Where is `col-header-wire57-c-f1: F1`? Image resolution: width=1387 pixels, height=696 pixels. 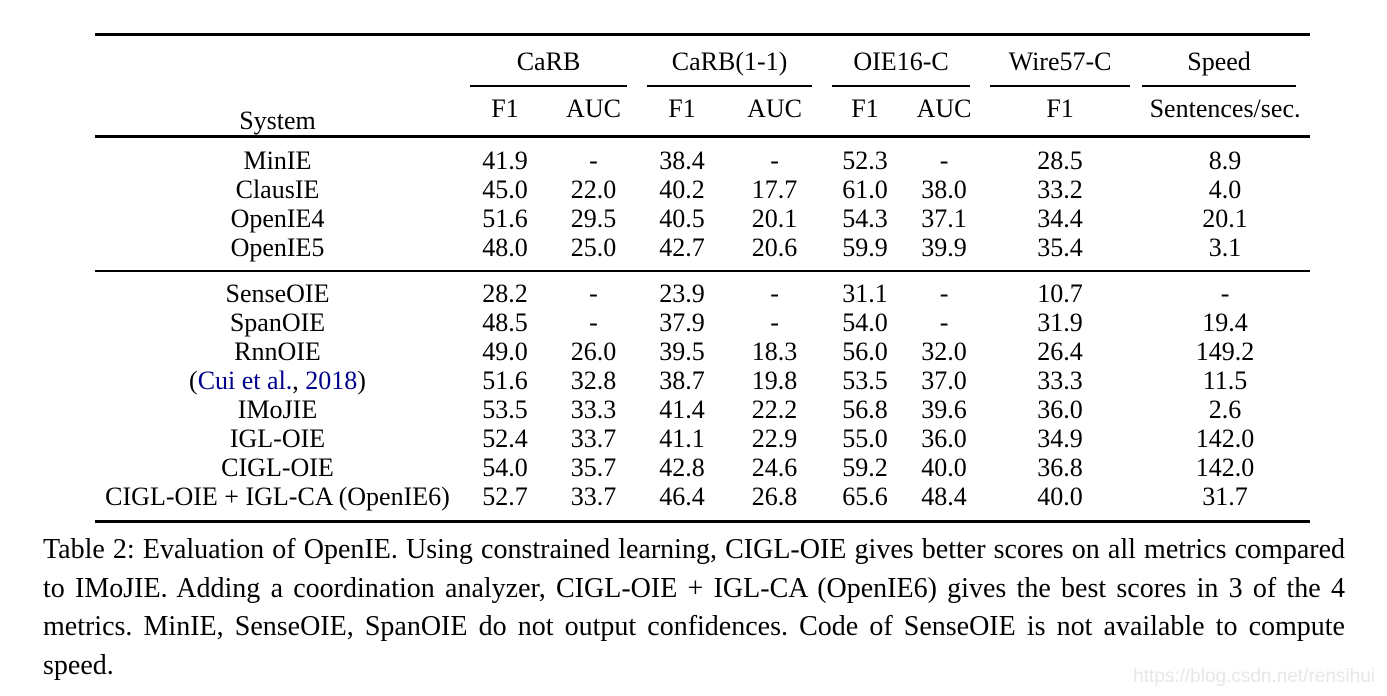 col-header-wire57-c-f1: F1 is located at coordinates (1060, 112).